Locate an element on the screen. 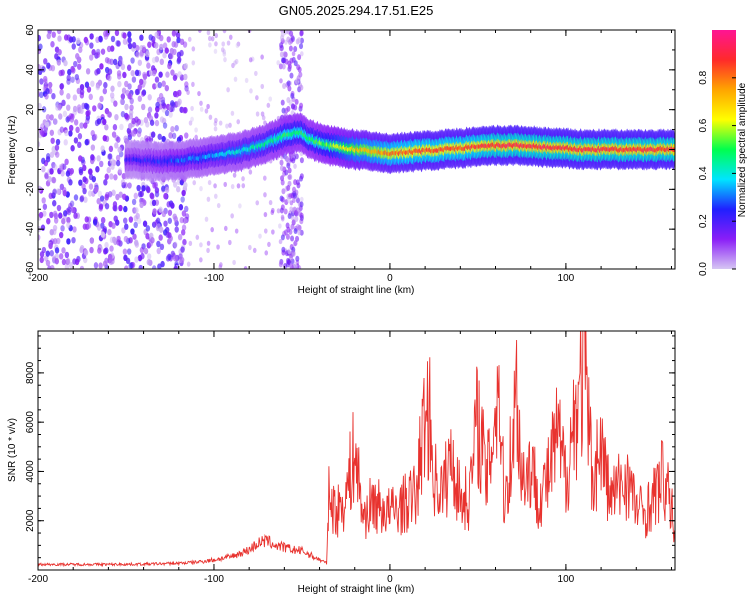  colorbar-label: Normalized spectral amplitude is located at coordinates (742, 149).